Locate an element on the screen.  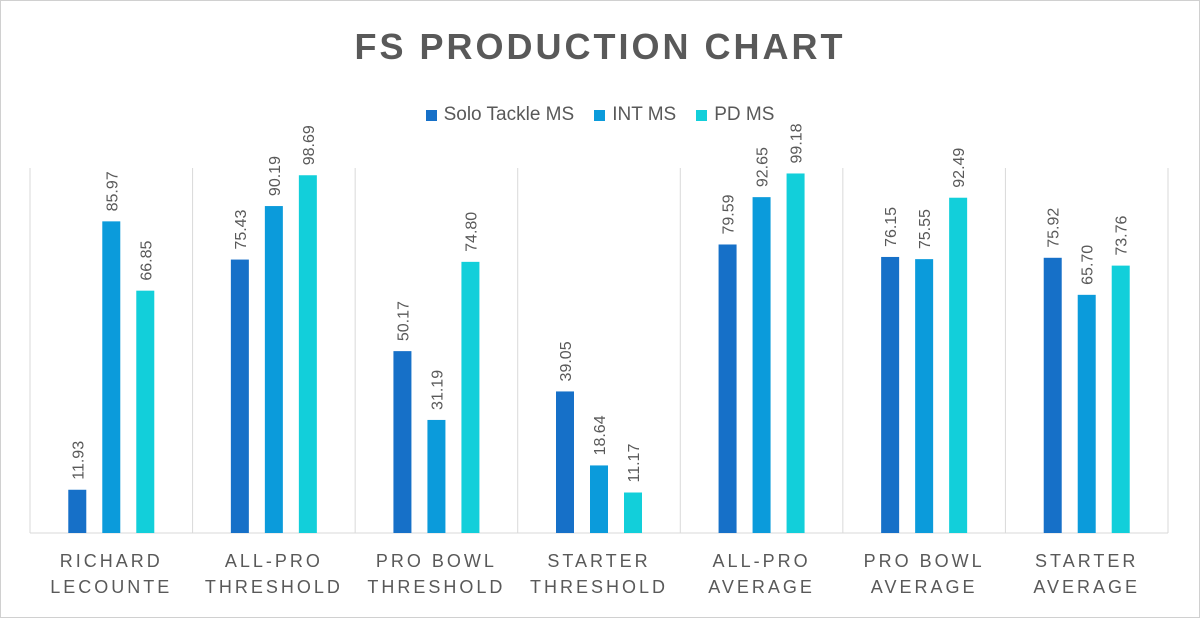
legend-swatch-solo-tackle is located at coordinates (431, 115).